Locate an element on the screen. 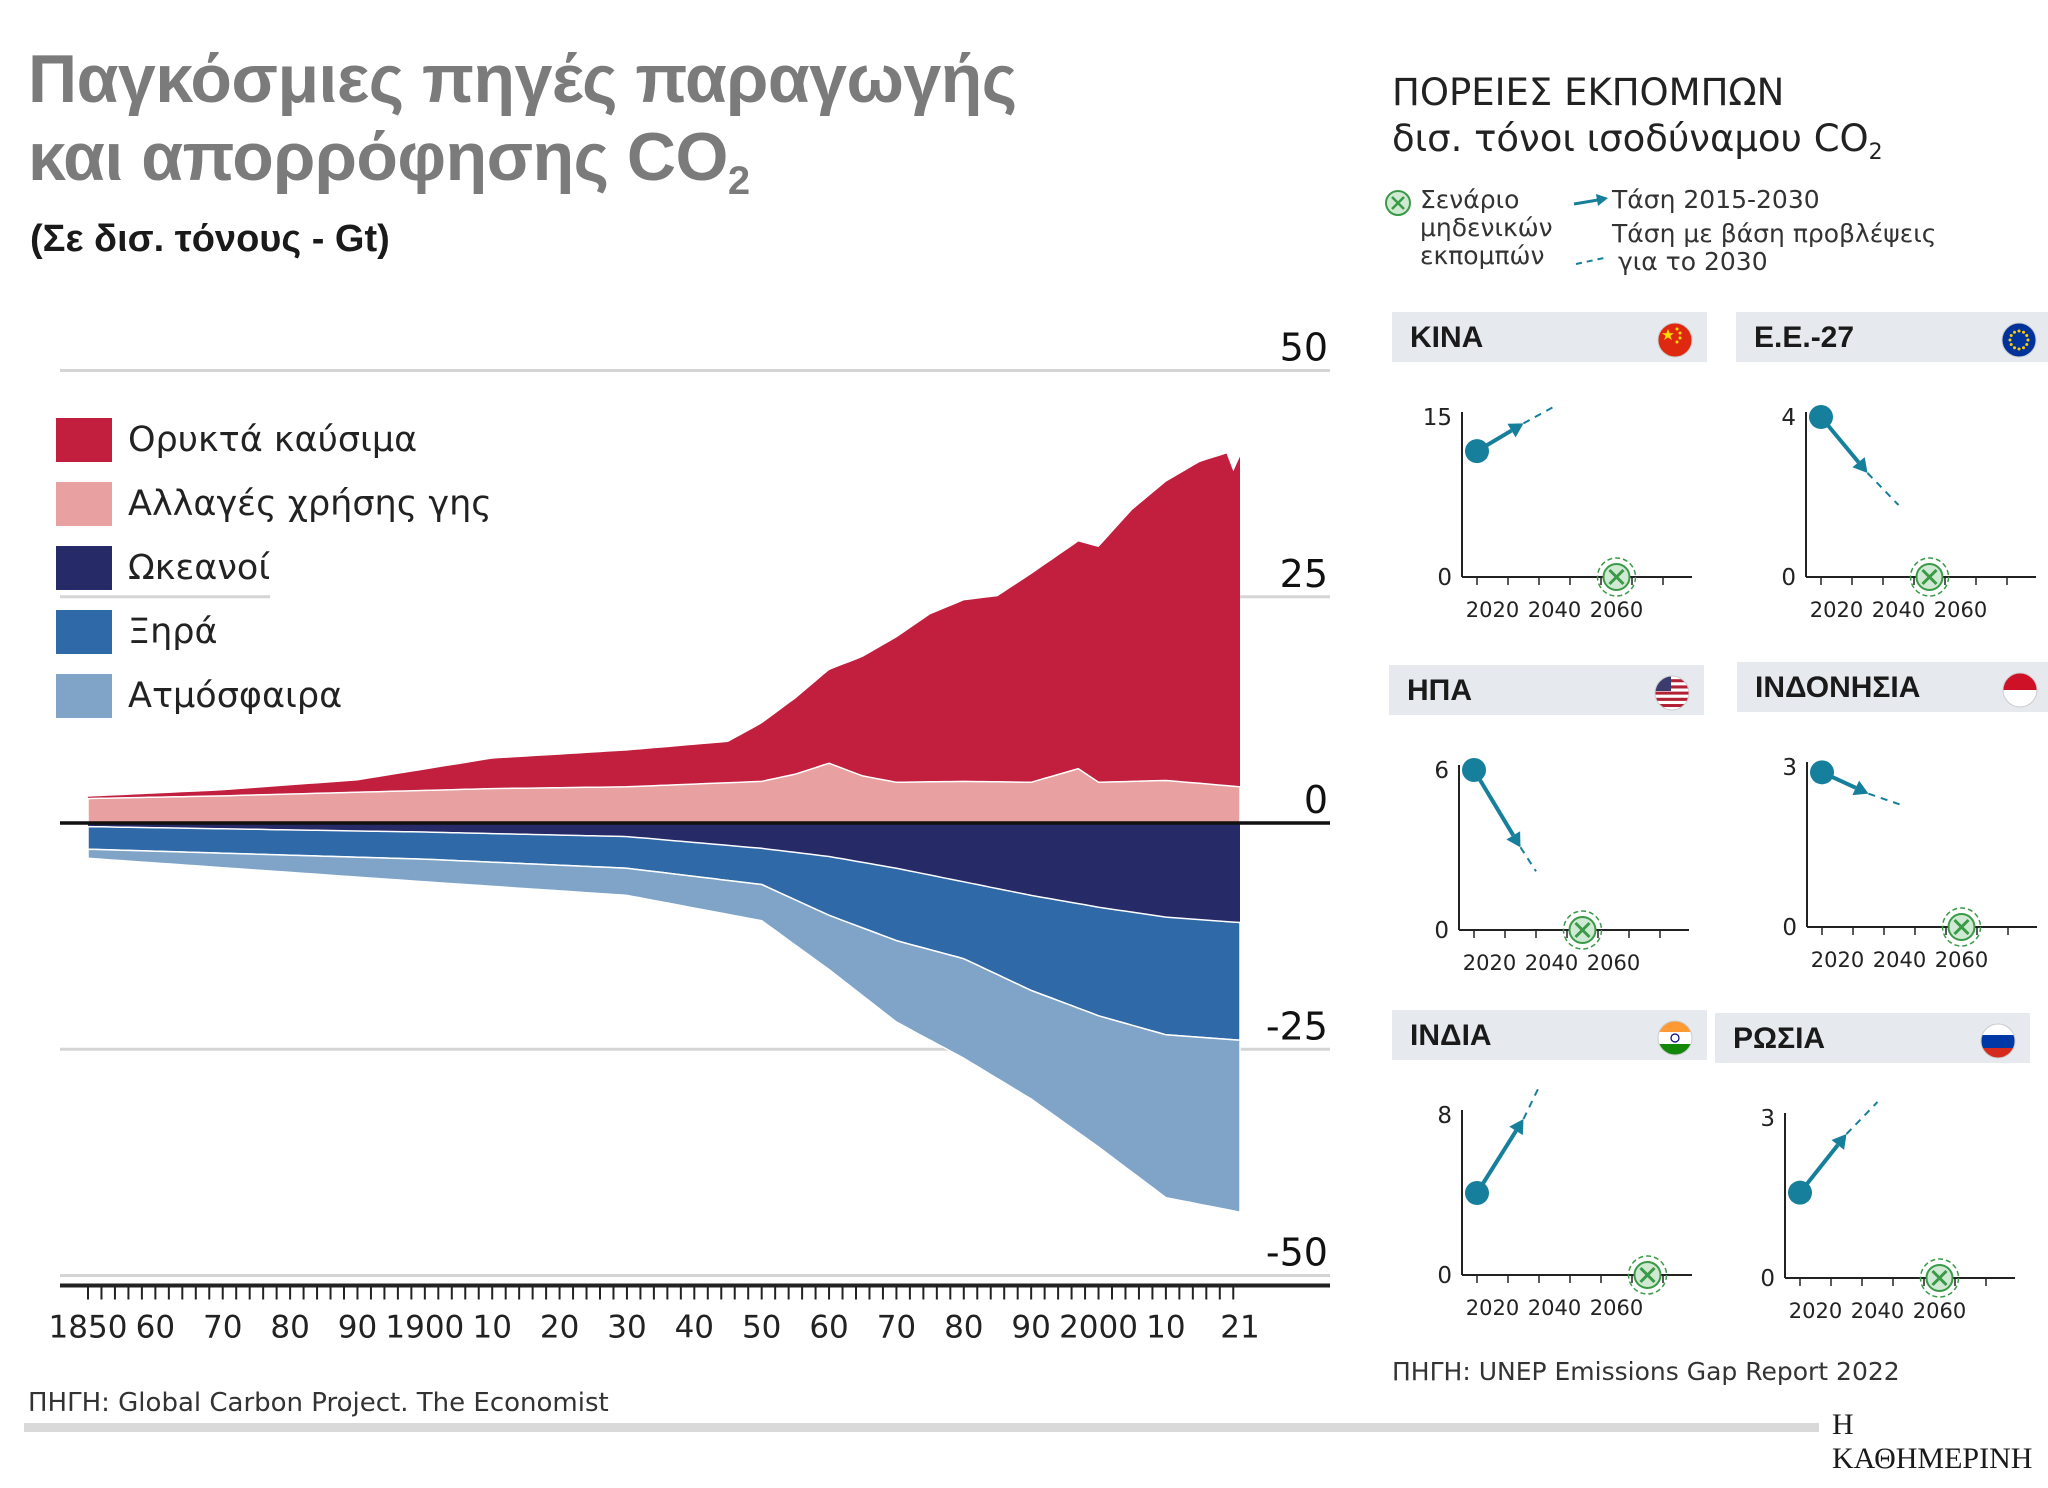 This screenshot has height=1488, width=2048. country-chart-usa: ΗΠΑ 6 0 2020 2040 2060 is located at coordinates (1554, 840).